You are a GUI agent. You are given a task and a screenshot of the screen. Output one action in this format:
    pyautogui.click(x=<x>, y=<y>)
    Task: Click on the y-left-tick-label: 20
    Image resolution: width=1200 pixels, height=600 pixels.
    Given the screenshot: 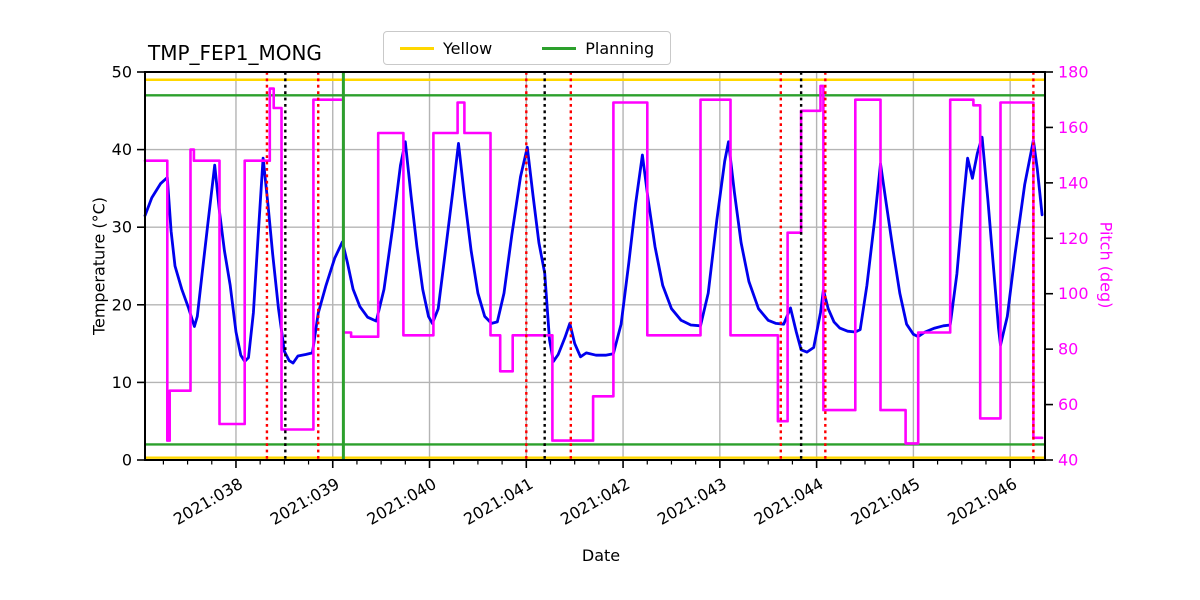 What is the action you would take?
    pyautogui.click(x=122, y=304)
    